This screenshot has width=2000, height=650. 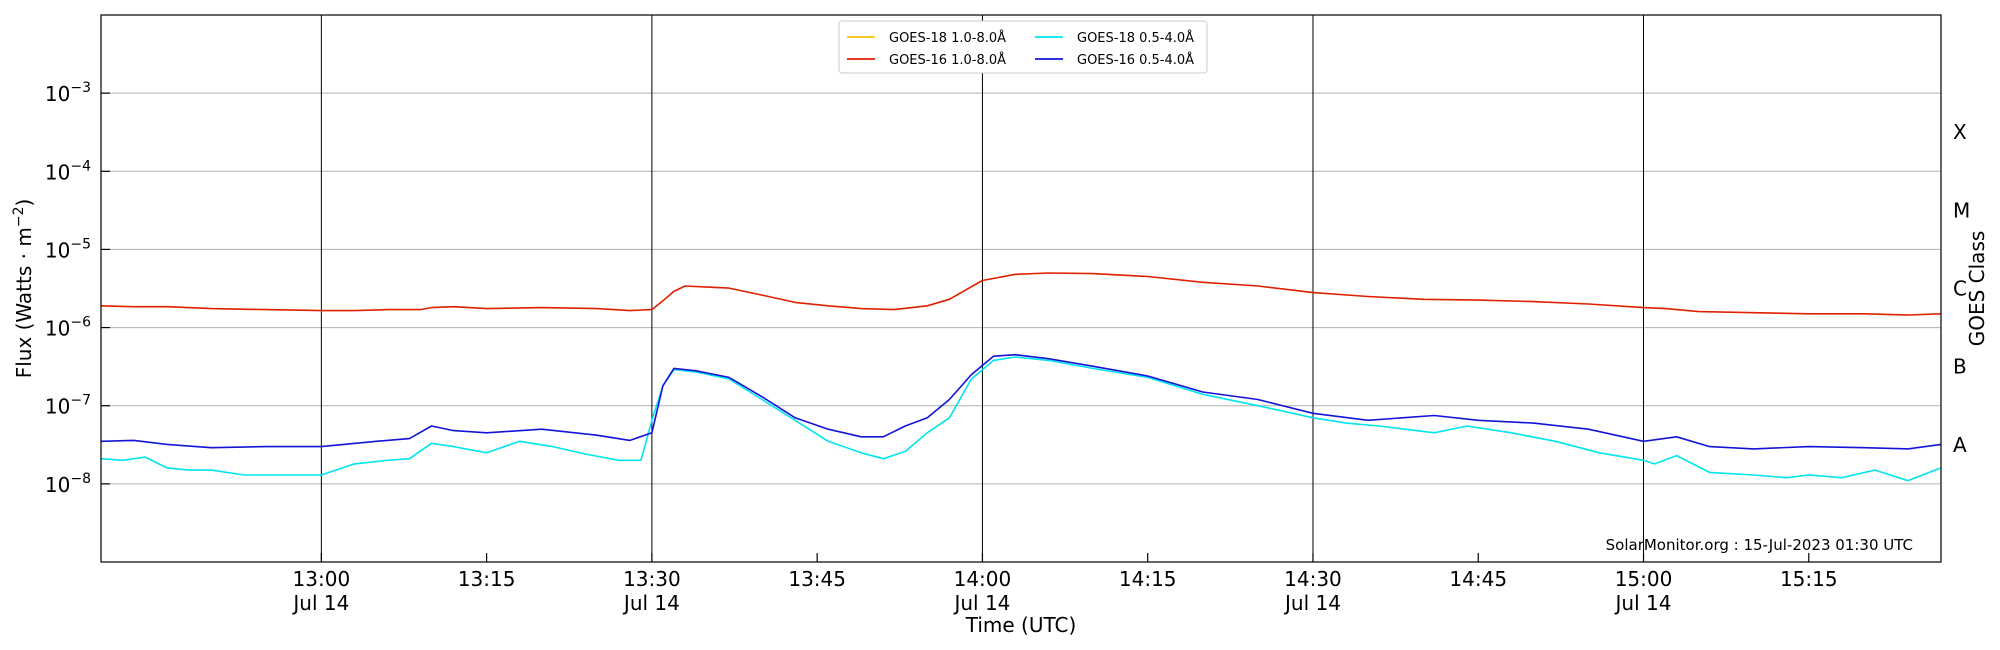 What do you see at coordinates (19, 217) in the screenshot?
I see `y-axis-title-exponent: −2` at bounding box center [19, 217].